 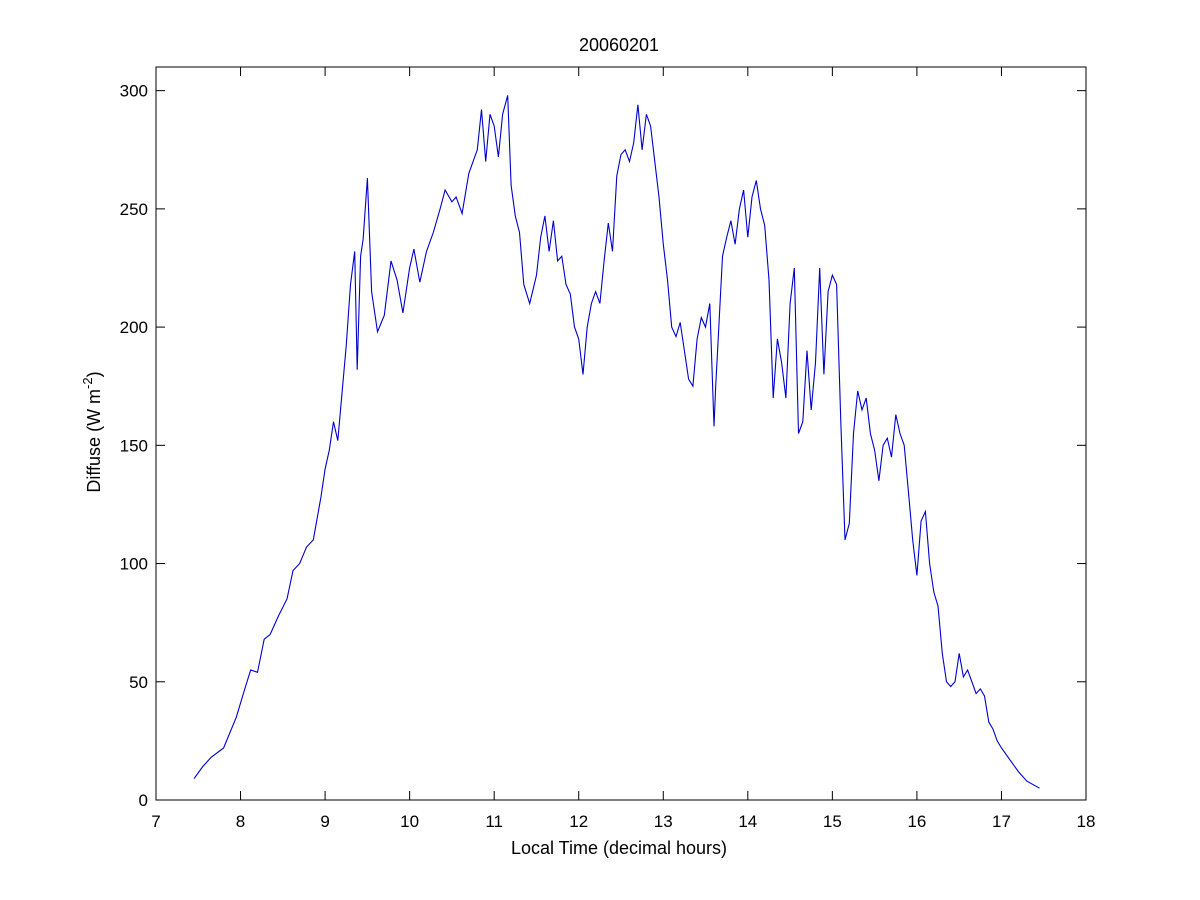 What do you see at coordinates (143, 800) in the screenshot?
I see `y-tick-label: 0` at bounding box center [143, 800].